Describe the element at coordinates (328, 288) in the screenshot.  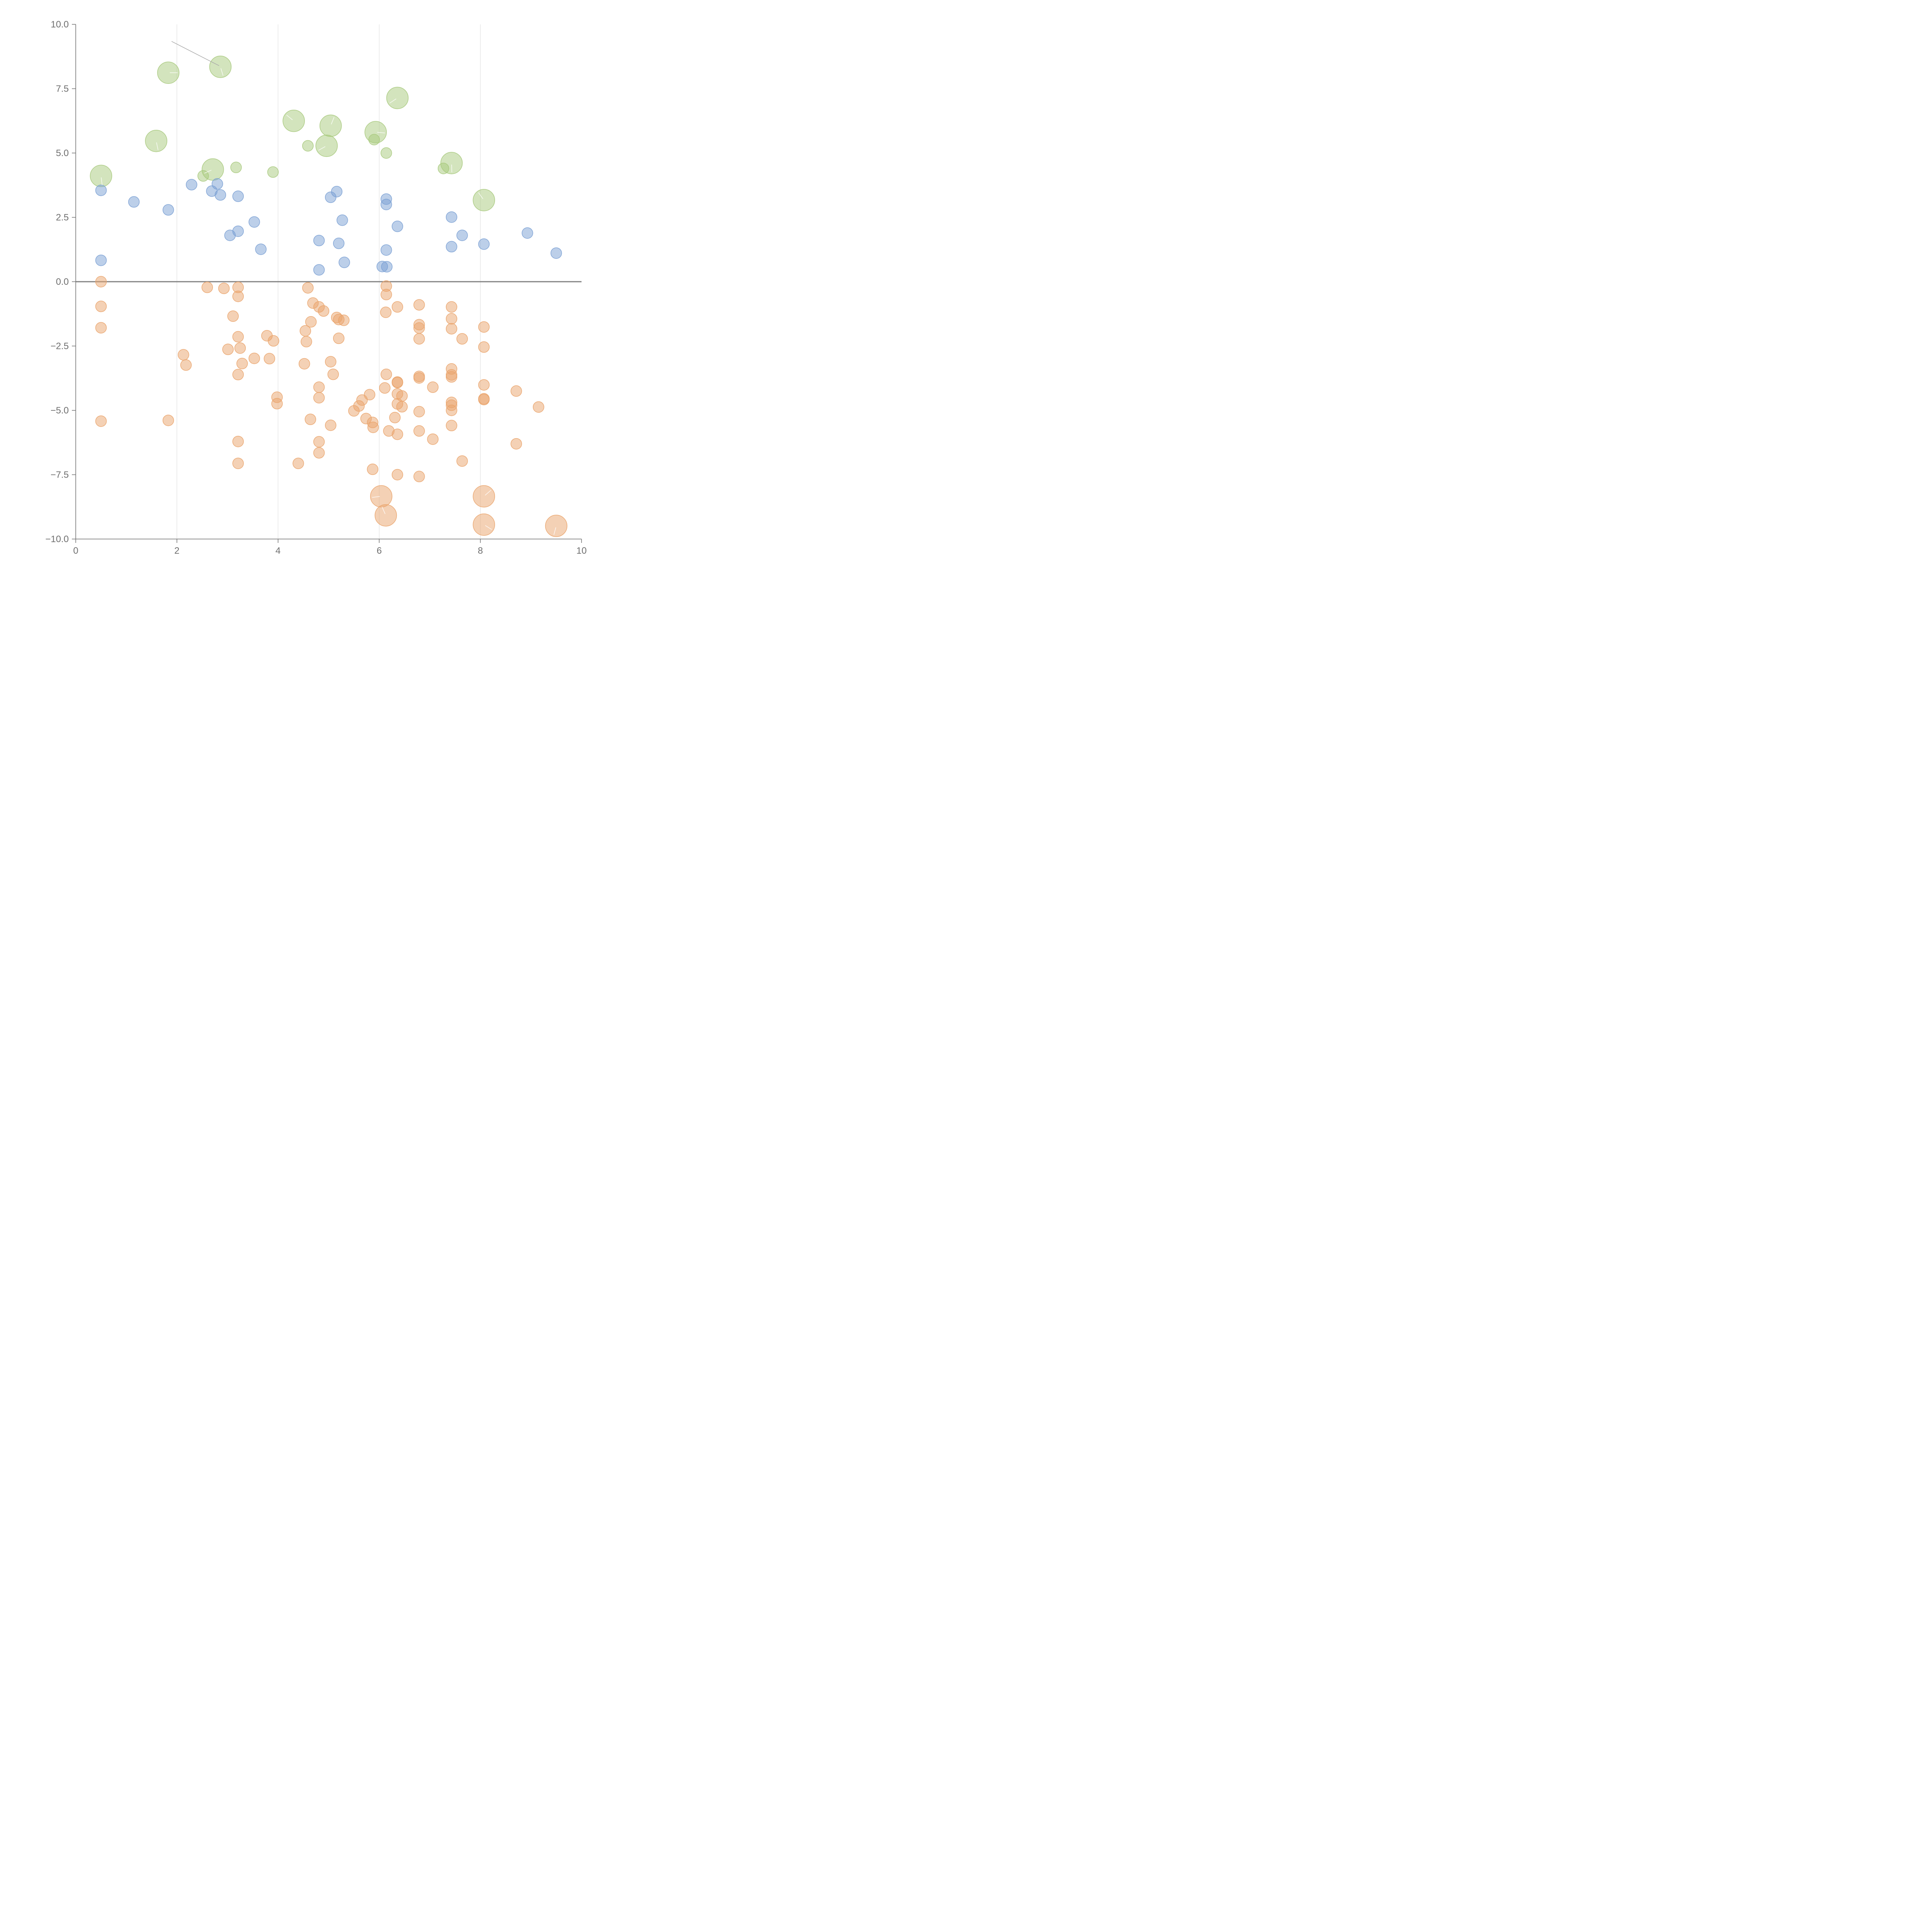
I see `bubble-highlights` at that location.